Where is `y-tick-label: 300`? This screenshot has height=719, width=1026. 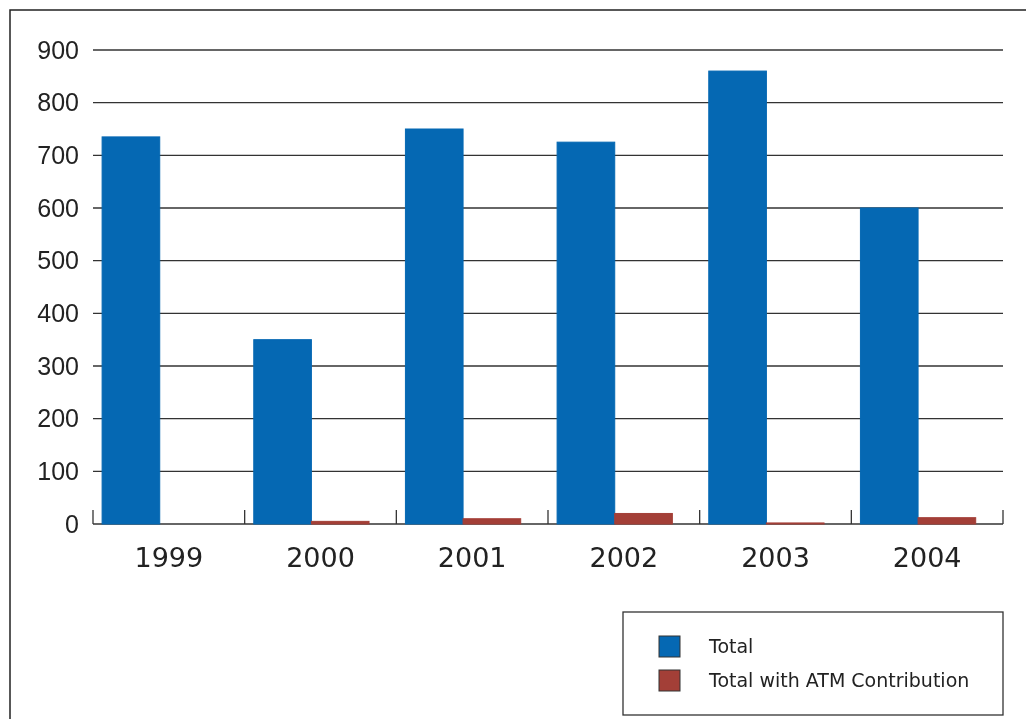 y-tick-label: 300 is located at coordinates (58, 365).